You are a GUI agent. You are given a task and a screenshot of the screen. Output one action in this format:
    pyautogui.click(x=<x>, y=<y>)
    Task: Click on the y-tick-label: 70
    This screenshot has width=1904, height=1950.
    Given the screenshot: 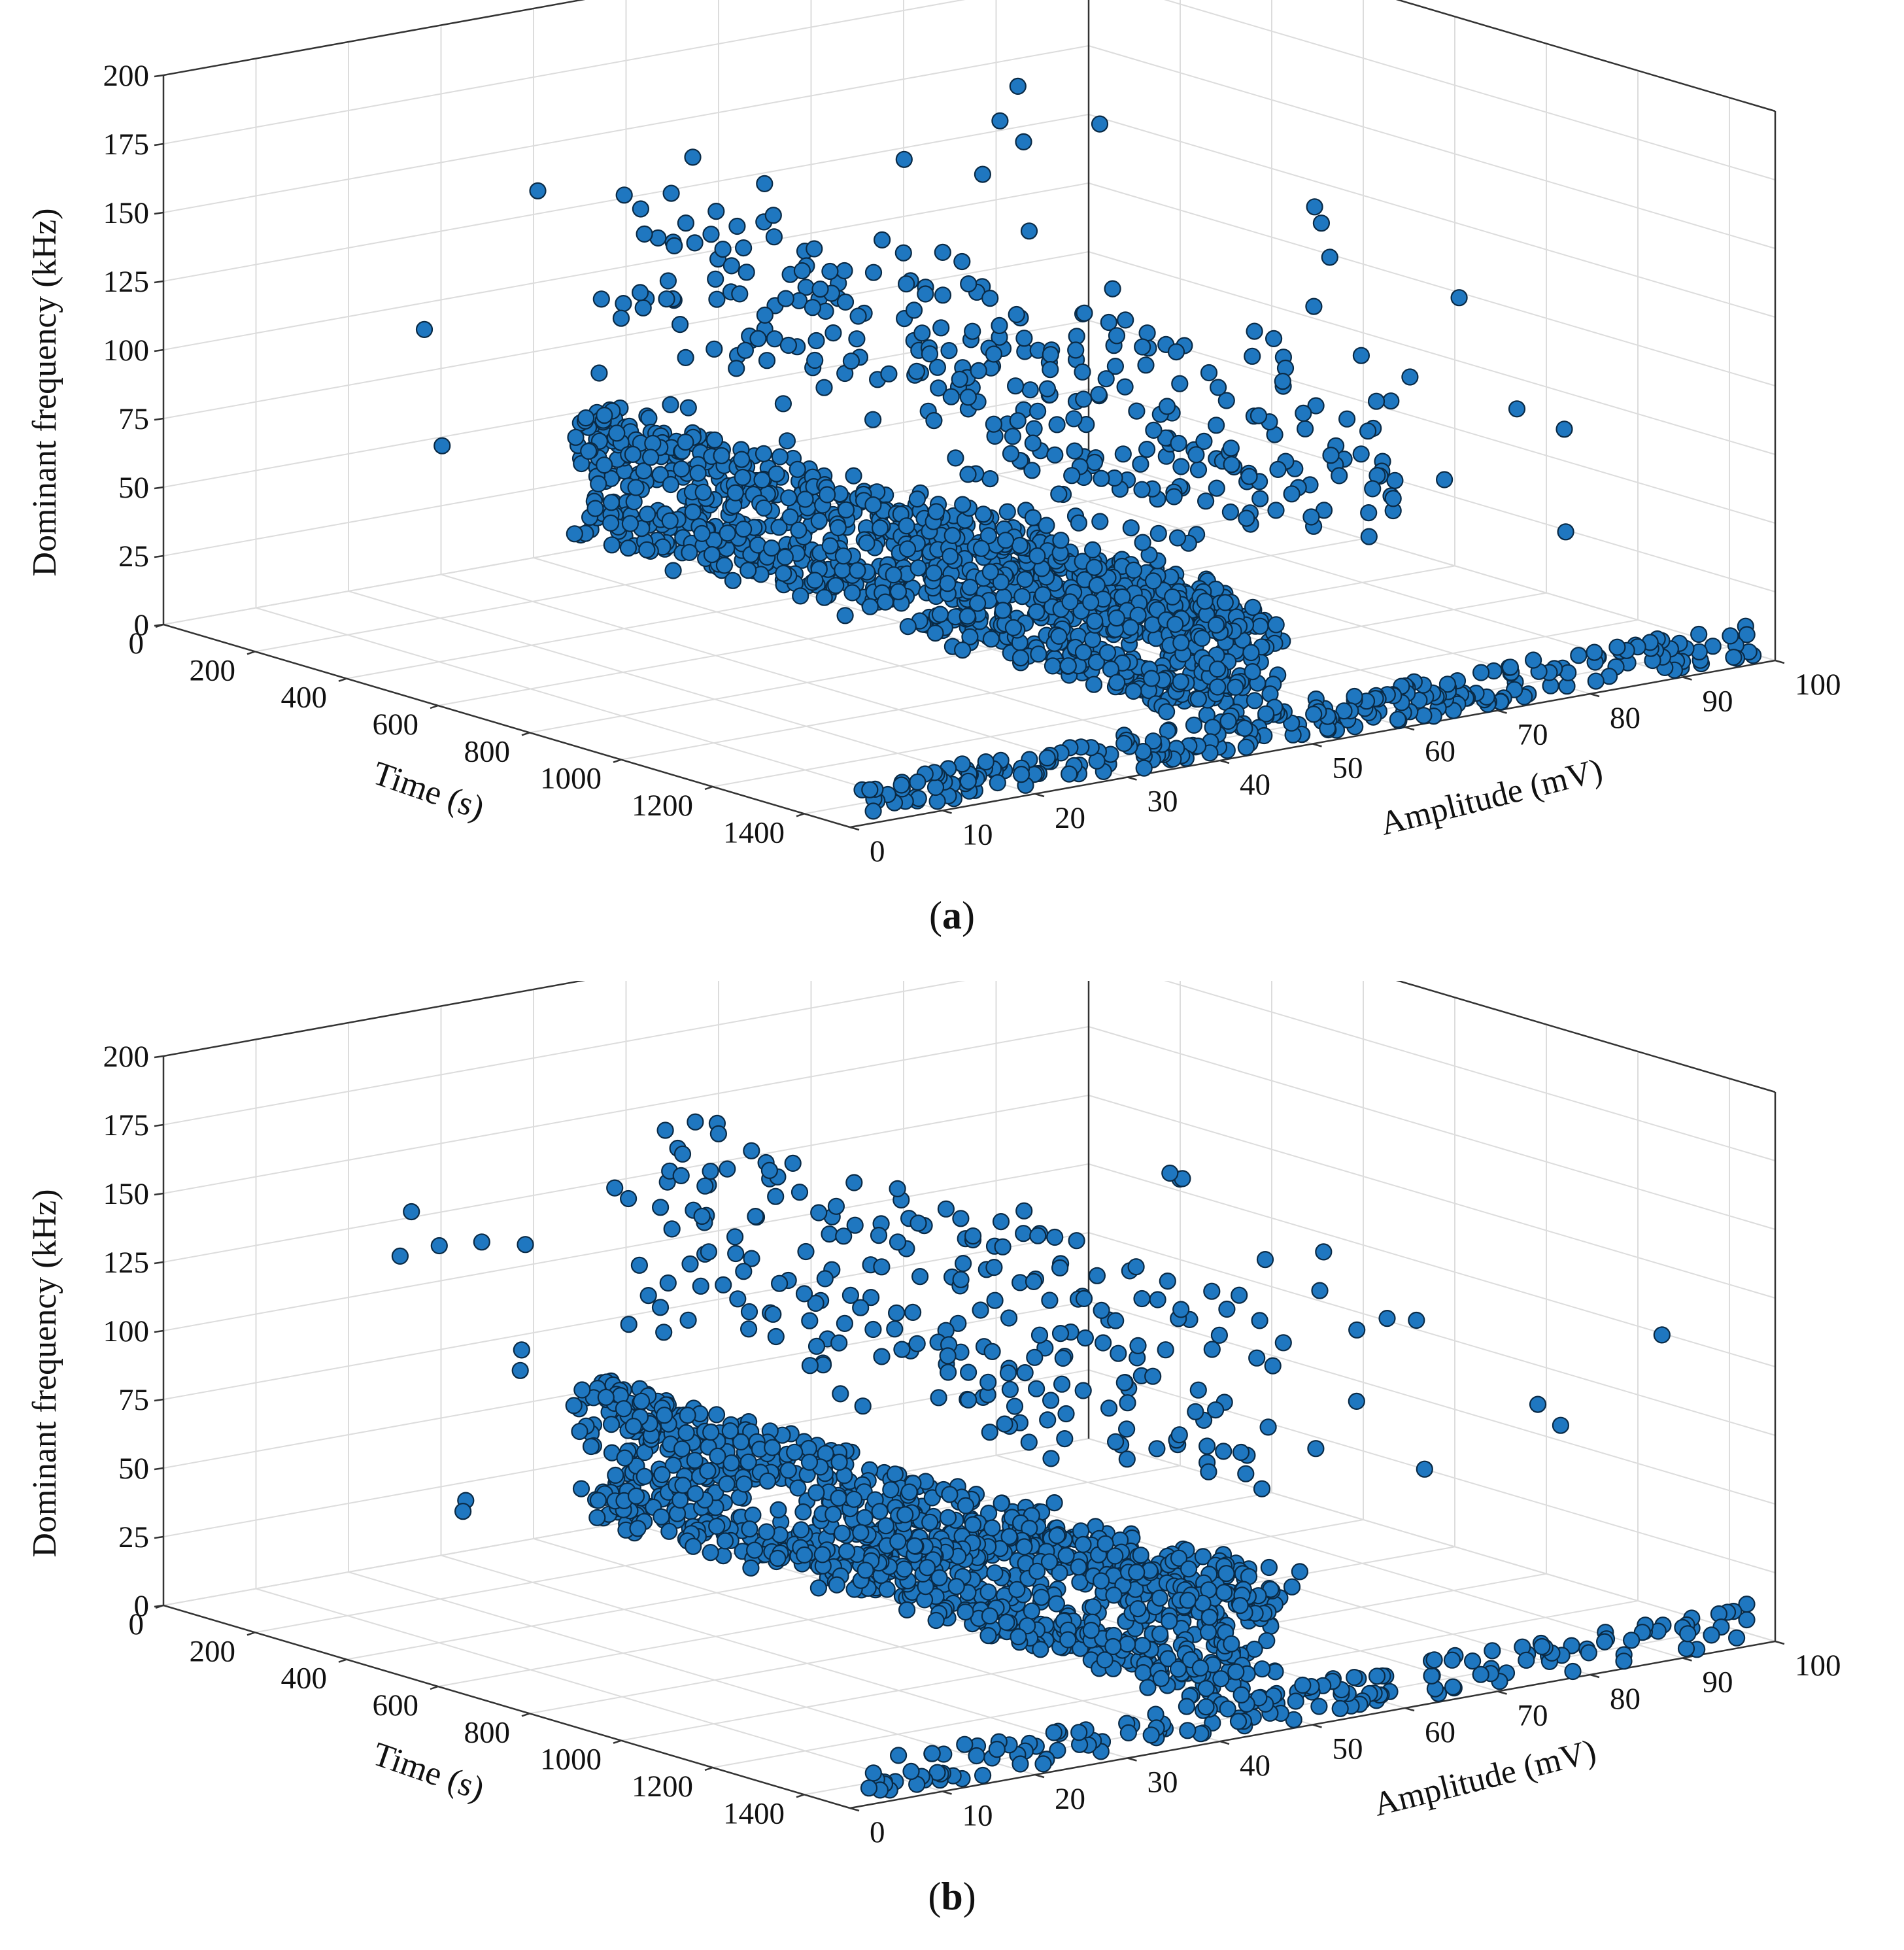 What is the action you would take?
    pyautogui.click(x=1533, y=1716)
    